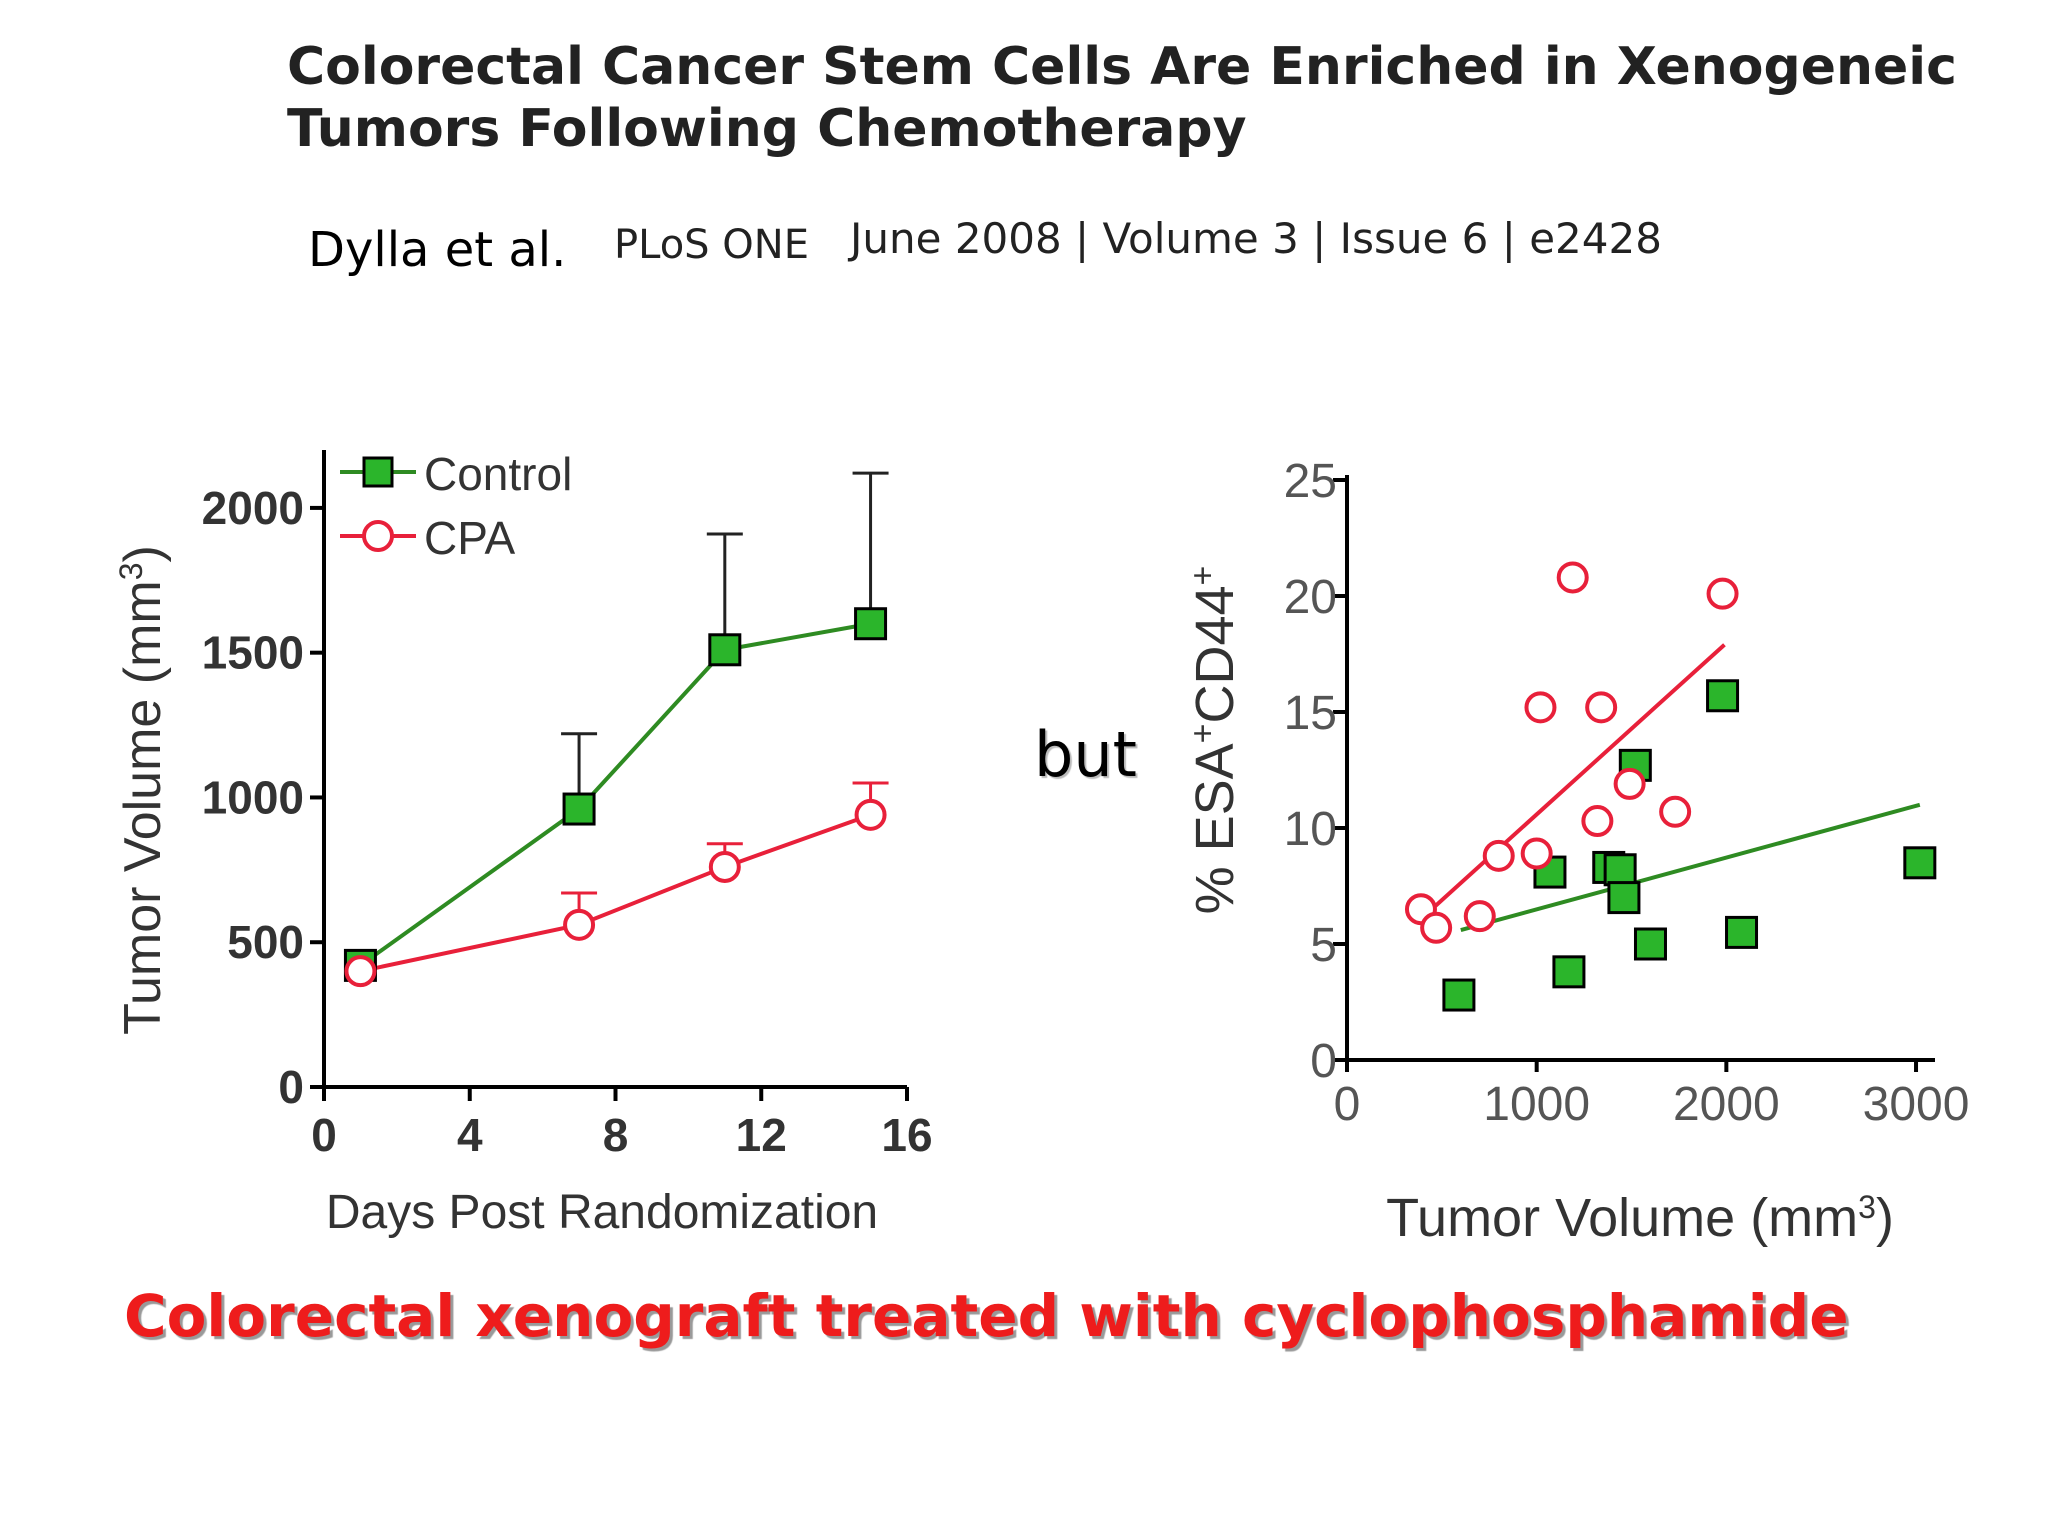 This screenshot has width=2048, height=1536. What do you see at coordinates (1310, 481) in the screenshot?
I see `right-y-tick-label: 25` at bounding box center [1310, 481].